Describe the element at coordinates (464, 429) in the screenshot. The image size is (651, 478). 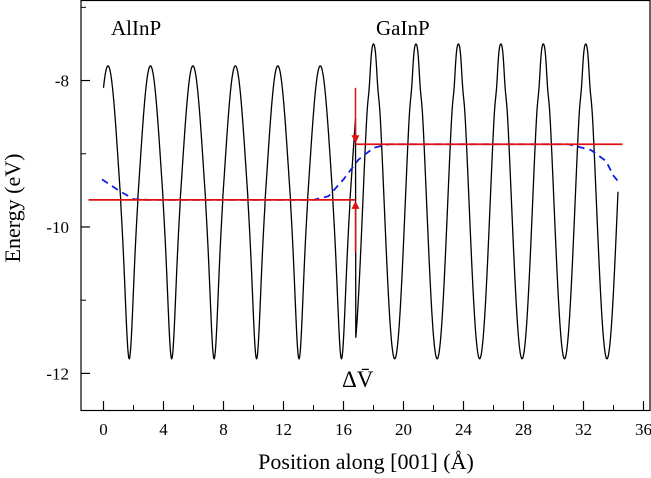
I see `x-tick-label: 24` at that location.